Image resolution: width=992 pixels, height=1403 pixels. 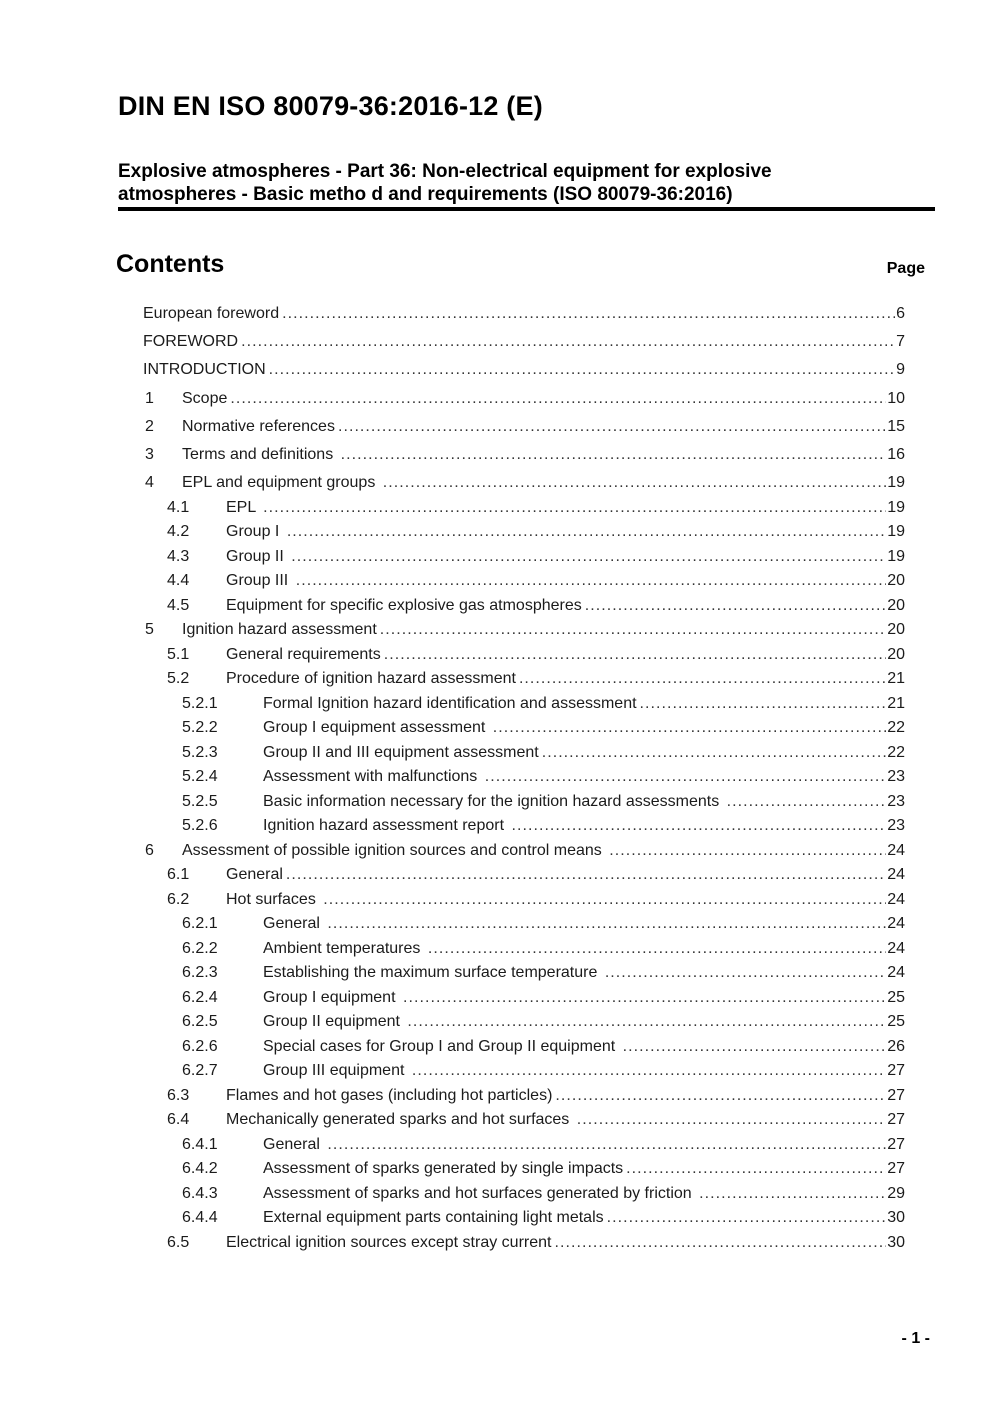 I want to click on toc-entry-label: Group III, so click(x=259, y=581).